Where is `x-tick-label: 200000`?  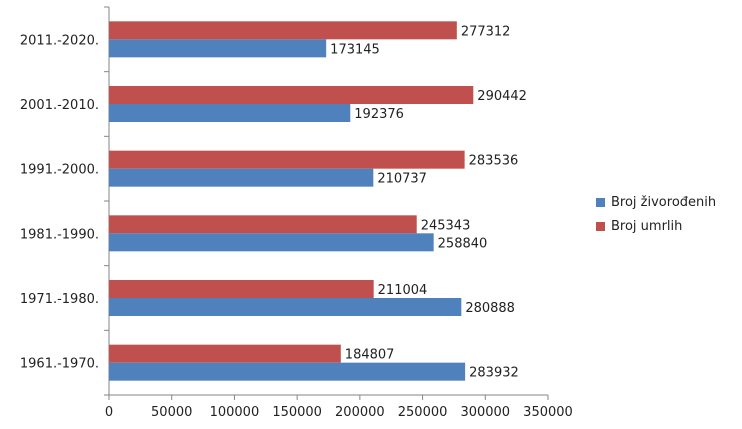 x-tick-label: 200000 is located at coordinates (360, 412).